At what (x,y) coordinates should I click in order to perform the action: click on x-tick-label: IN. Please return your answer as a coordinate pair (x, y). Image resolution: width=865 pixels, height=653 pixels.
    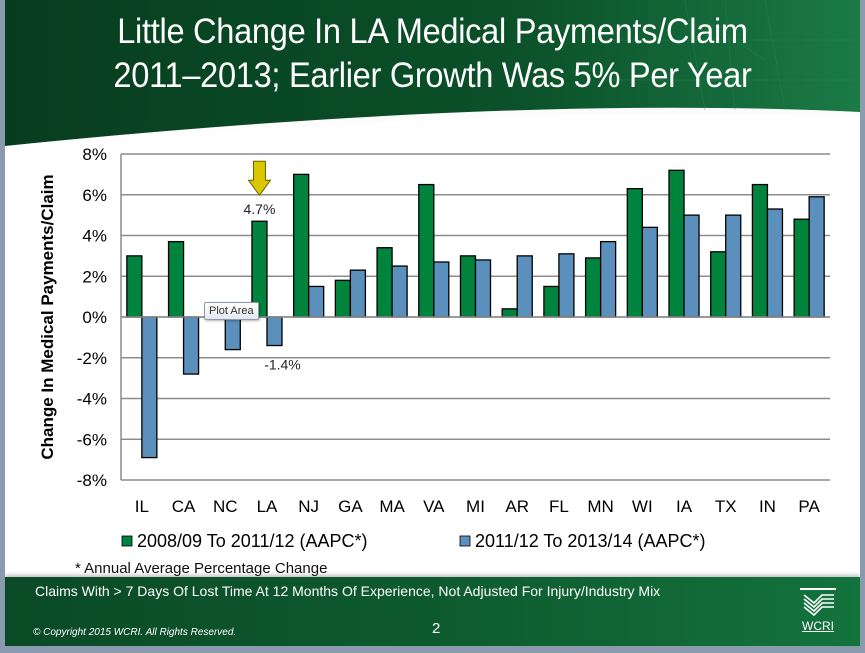
    Looking at the image, I should click on (767, 506).